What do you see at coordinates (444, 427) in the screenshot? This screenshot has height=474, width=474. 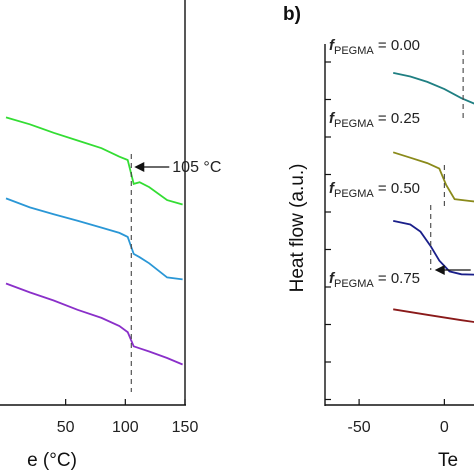 I see `panel-b-x-tick-label: 0` at bounding box center [444, 427].